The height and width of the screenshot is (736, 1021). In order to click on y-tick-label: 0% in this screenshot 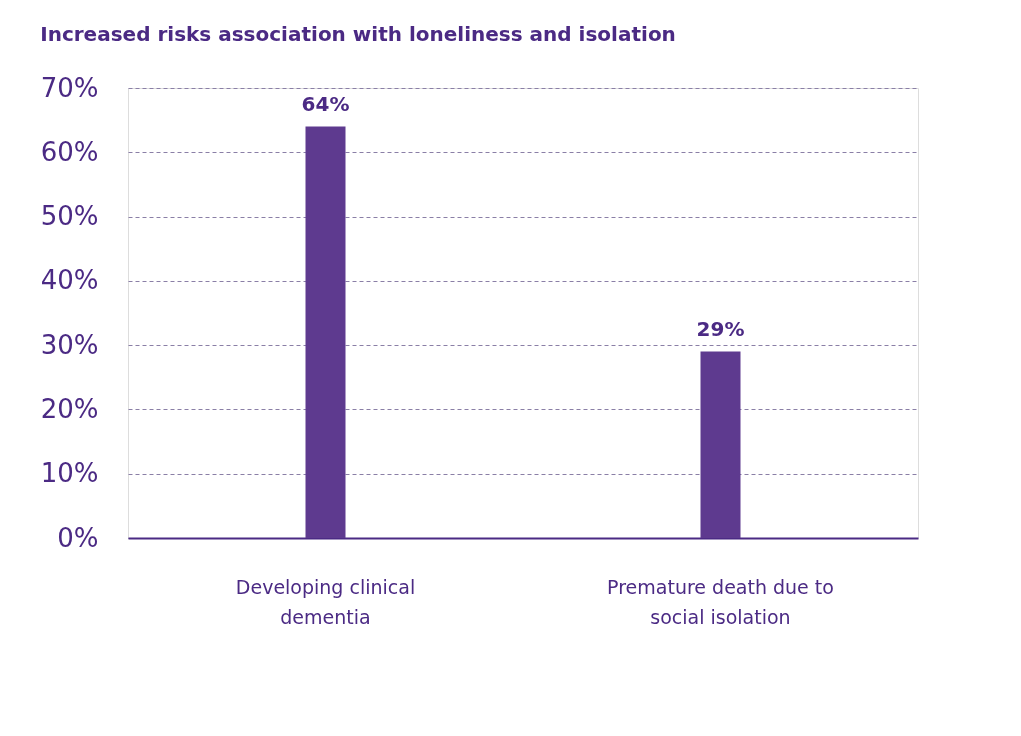, I will do `click(78, 537)`.